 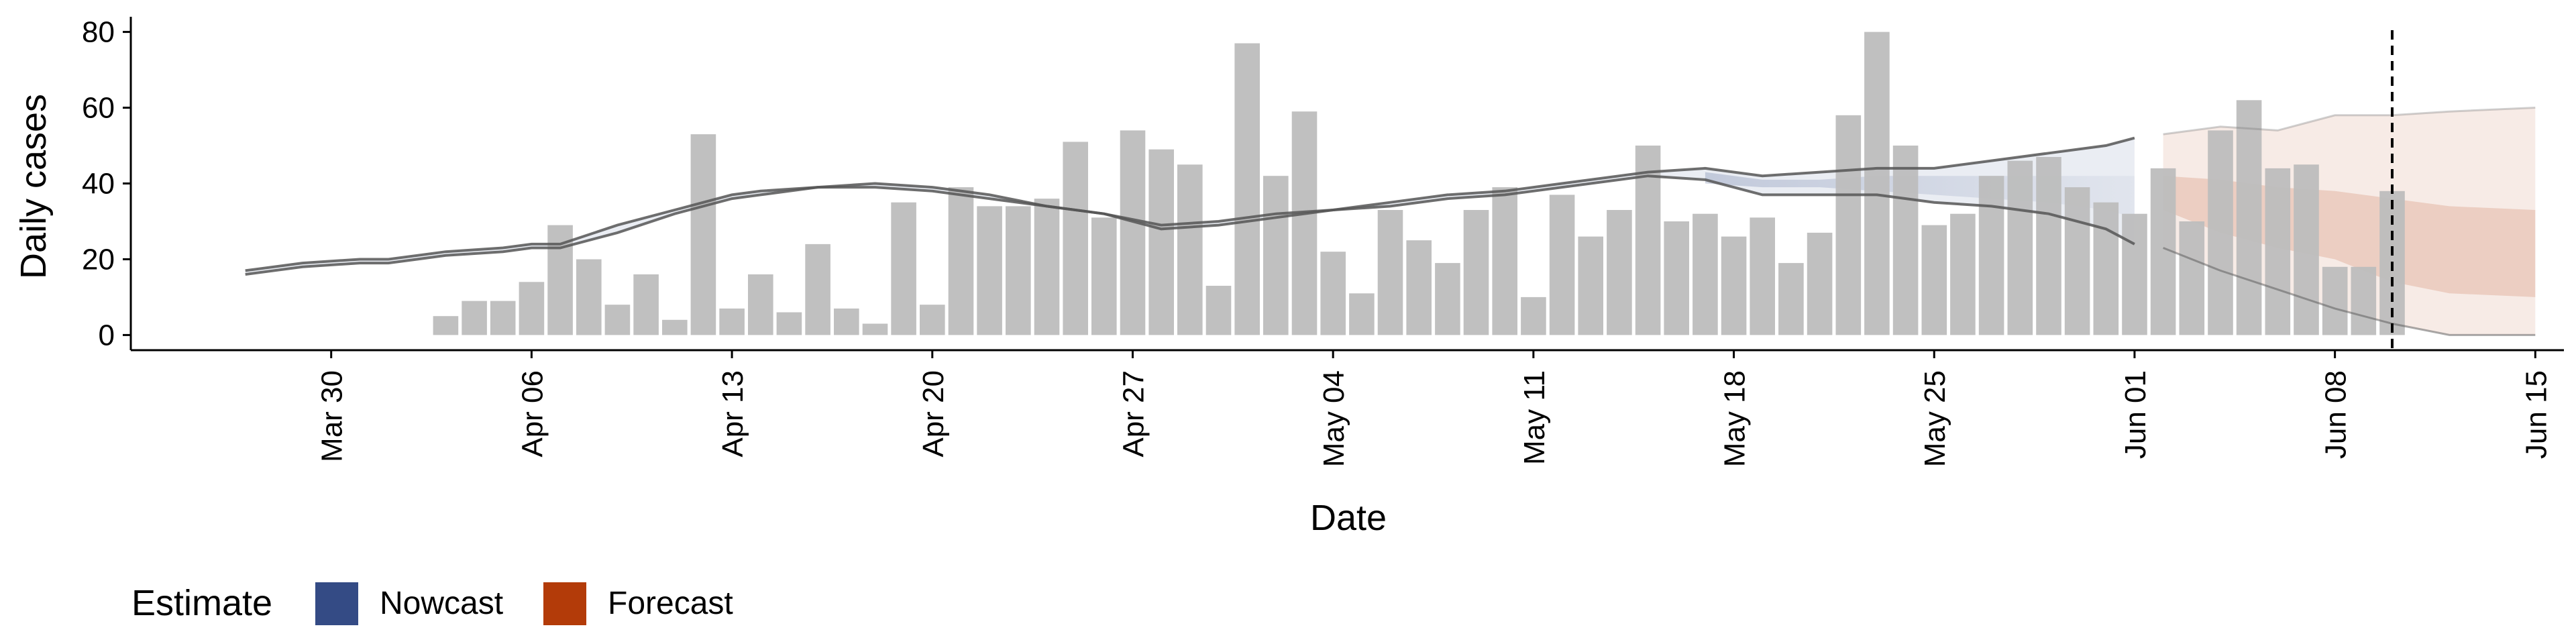 I want to click on x-tick-label: Jun 01, so click(x=2135, y=414).